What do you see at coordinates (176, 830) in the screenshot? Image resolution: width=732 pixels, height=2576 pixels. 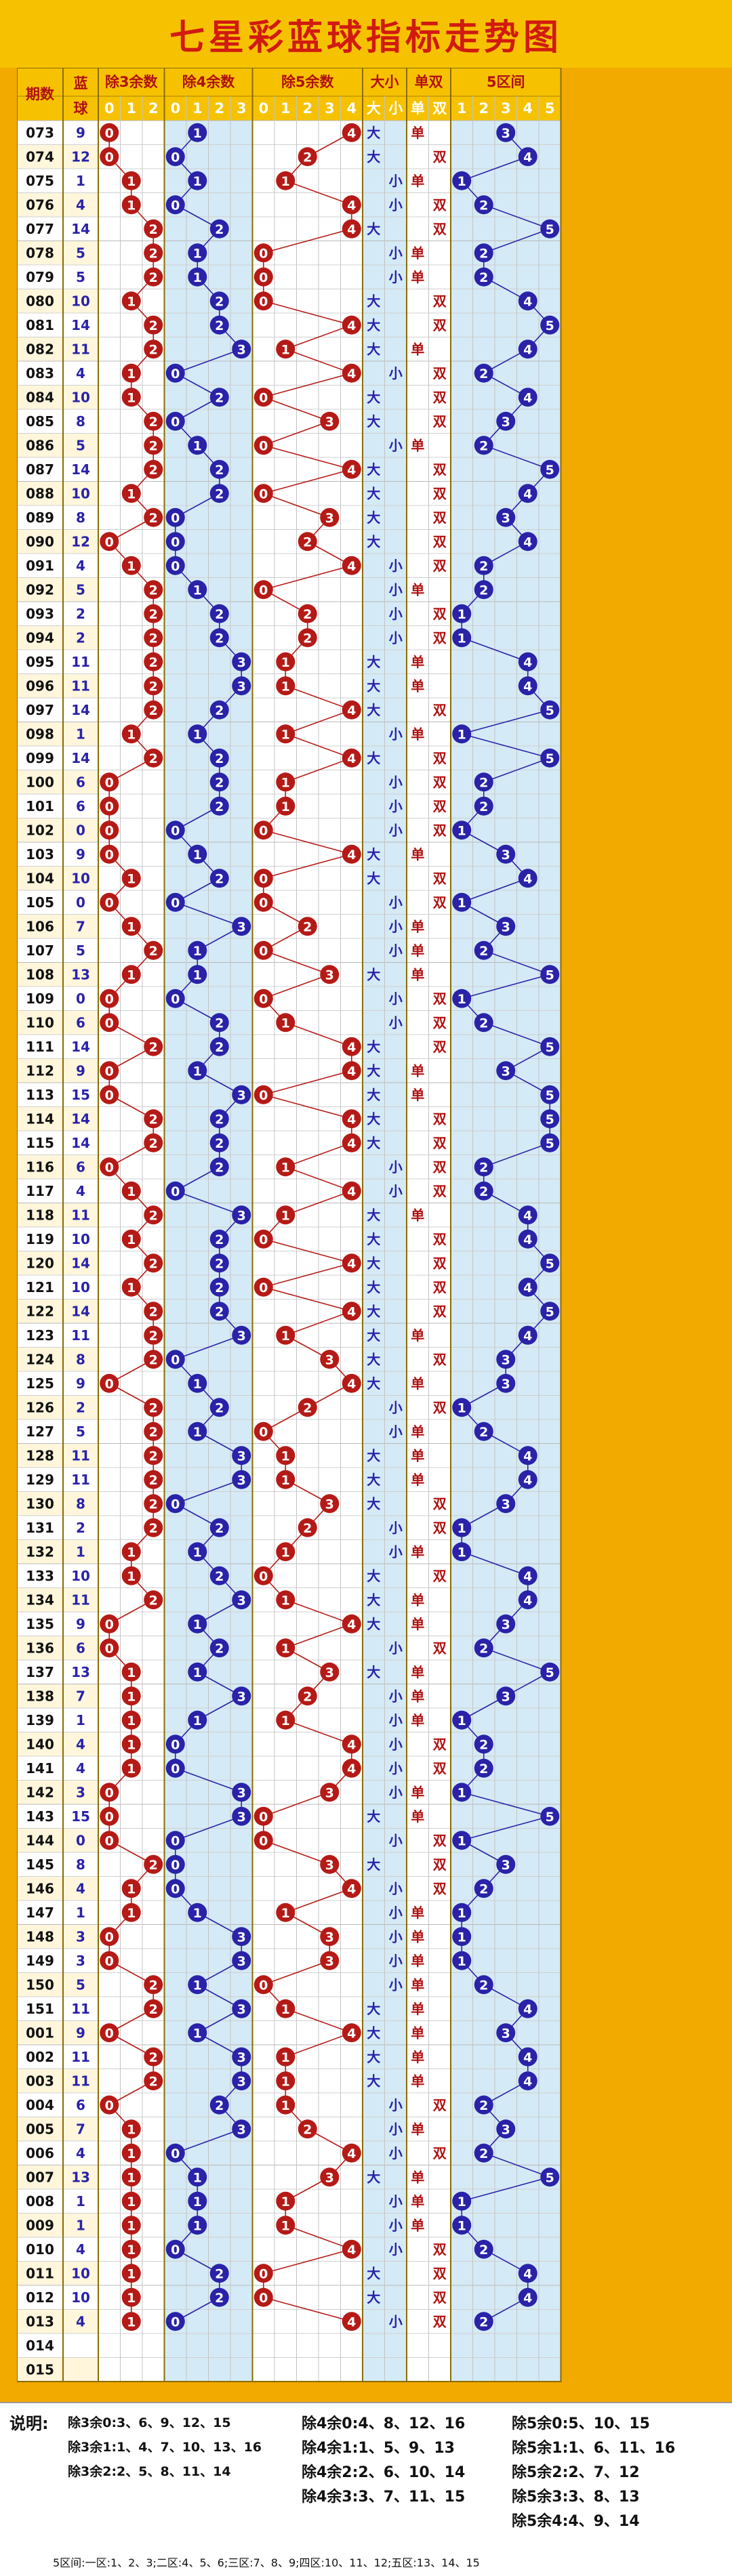 I see `mod4-ball-label: 0` at bounding box center [176, 830].